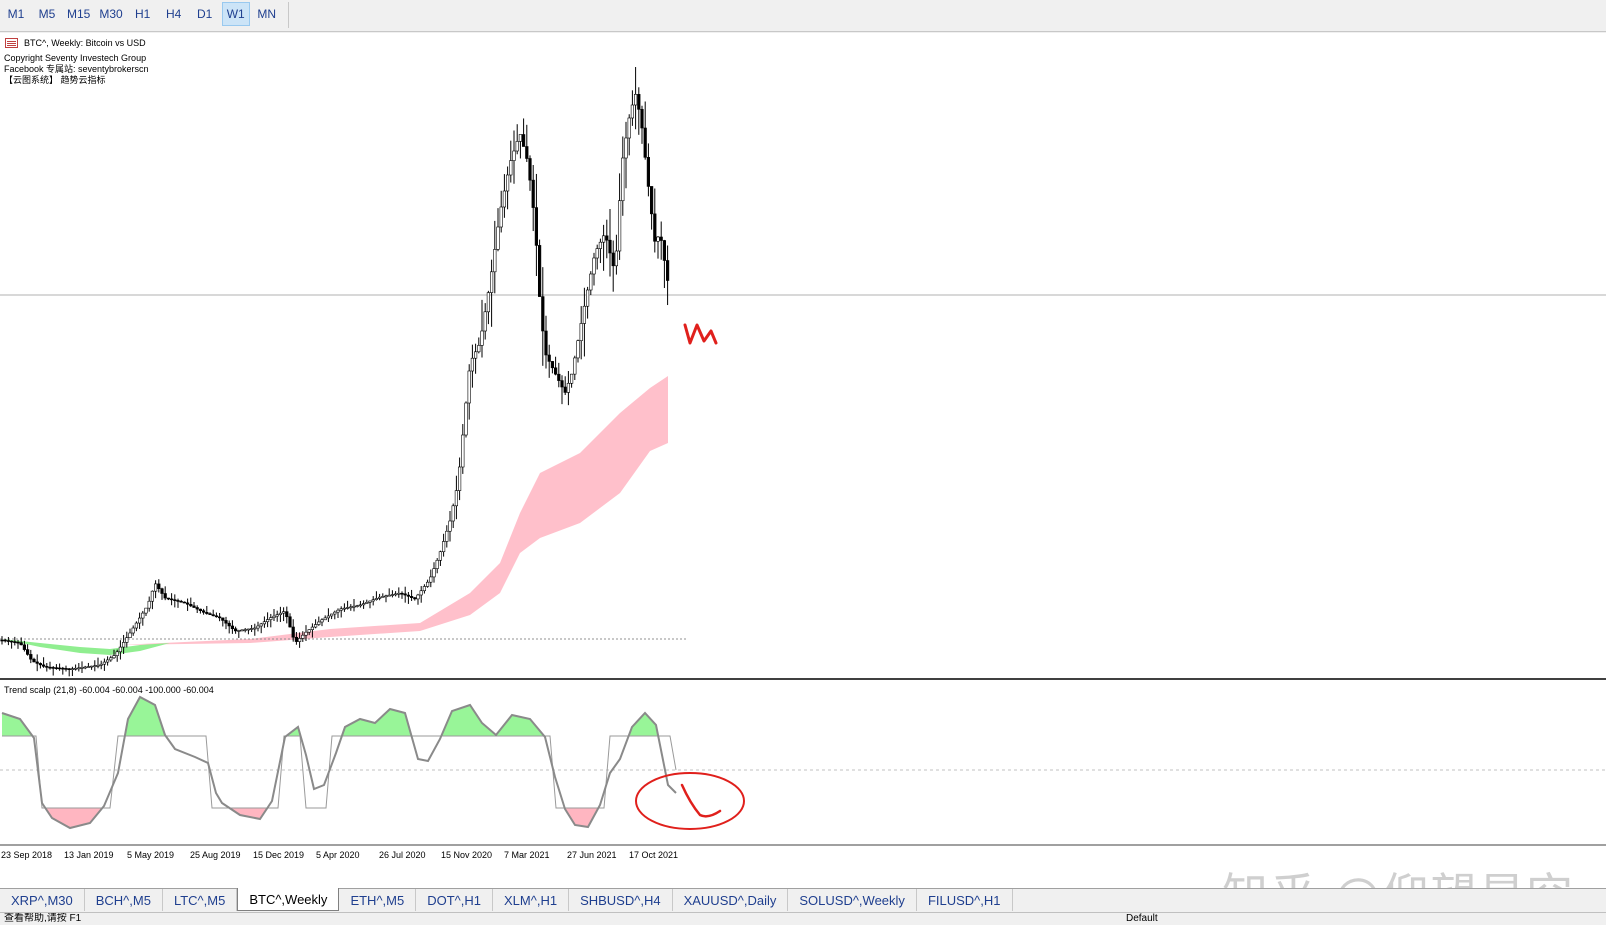 The height and width of the screenshot is (925, 1606). Describe the element at coordinates (205, 14) in the screenshot. I see `timeframe-d1-button: D1` at that location.